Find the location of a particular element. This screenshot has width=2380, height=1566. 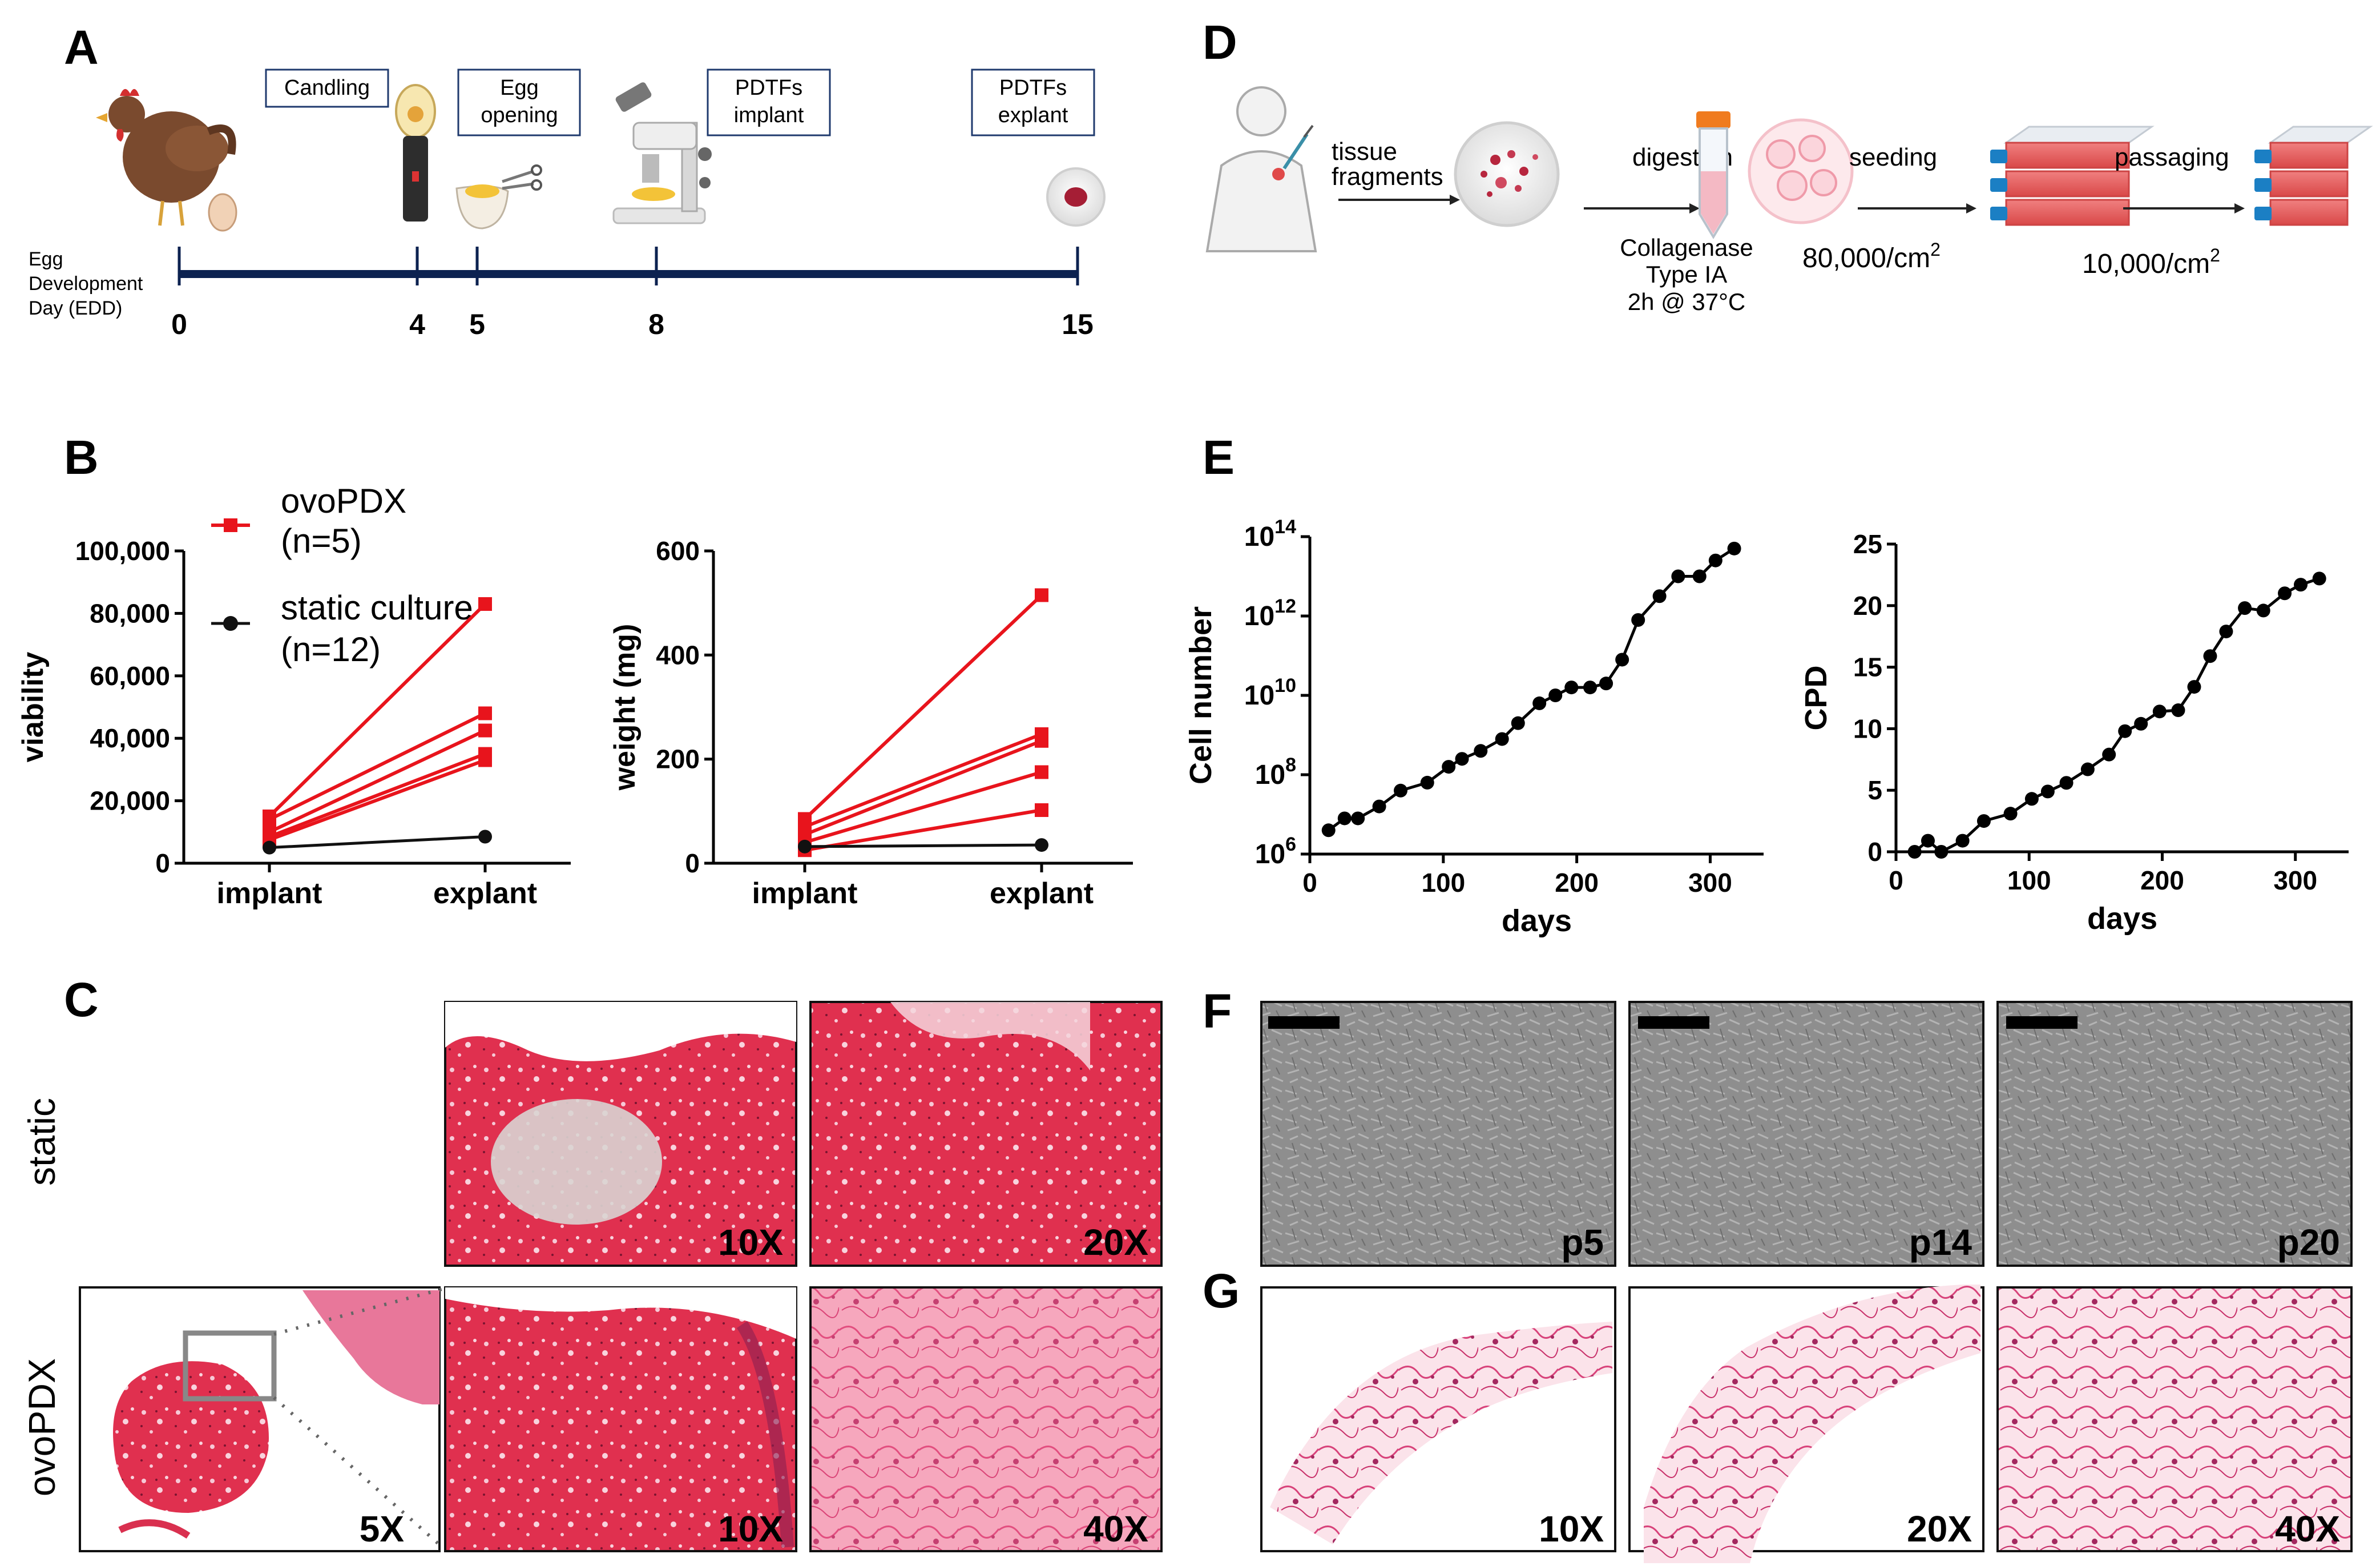

x-axis-label: days is located at coordinates (1537, 921).